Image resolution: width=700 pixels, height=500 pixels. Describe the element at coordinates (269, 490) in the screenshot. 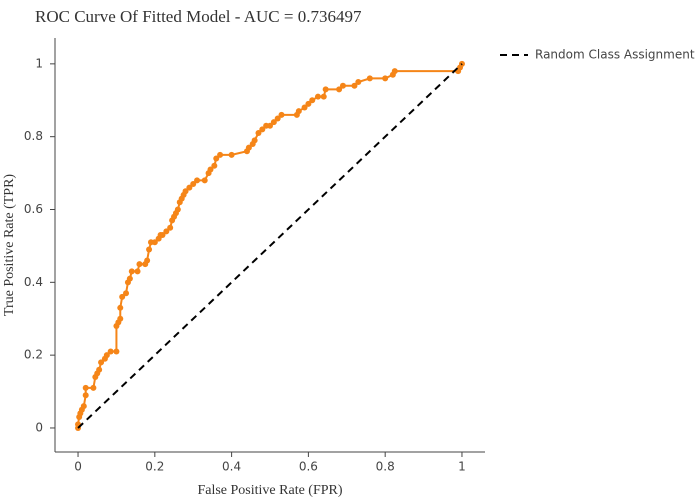

I see `x-axis-title: False Positive Rate (FPR)` at that location.